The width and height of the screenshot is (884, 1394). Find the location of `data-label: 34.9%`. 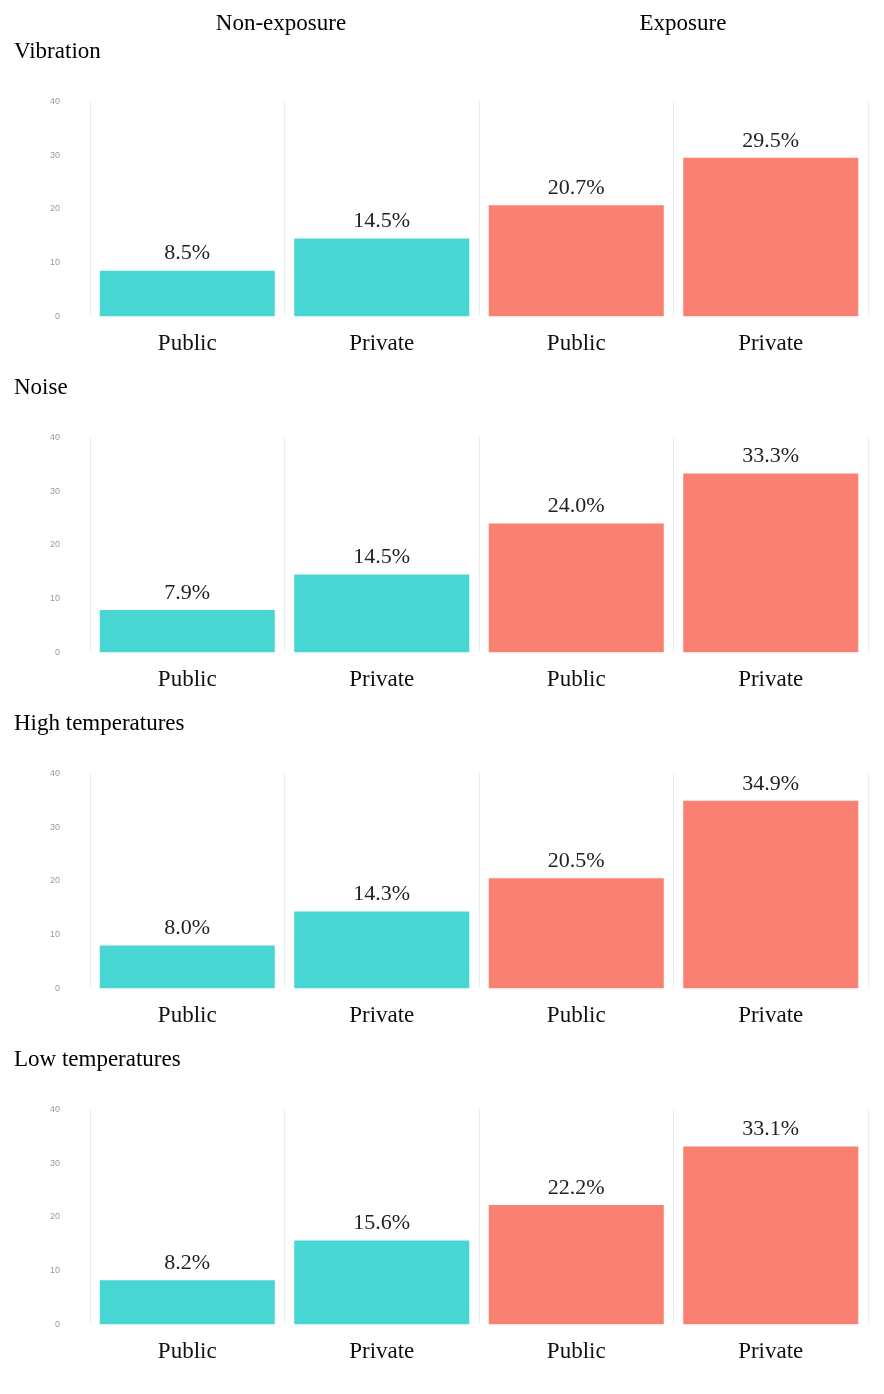

data-label: 34.9% is located at coordinates (771, 782).